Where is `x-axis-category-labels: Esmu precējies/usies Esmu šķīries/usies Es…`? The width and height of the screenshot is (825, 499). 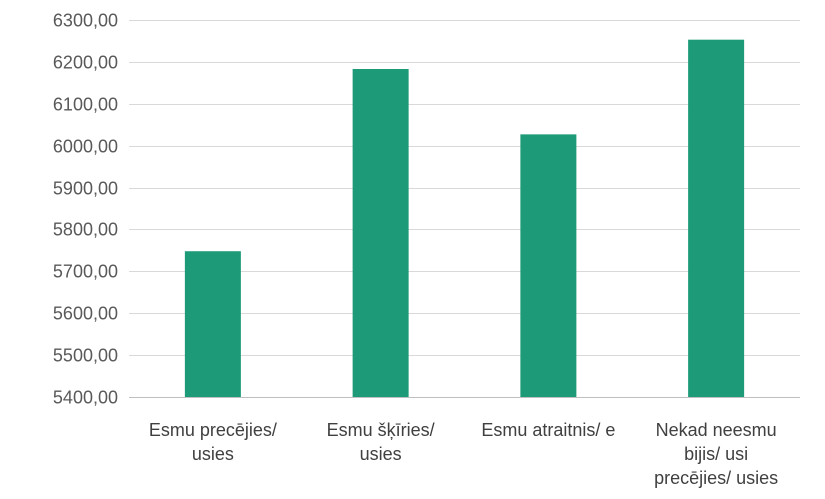 x-axis-category-labels: Esmu precējies/usies Esmu šķīries/usies Es… is located at coordinates (463, 454).